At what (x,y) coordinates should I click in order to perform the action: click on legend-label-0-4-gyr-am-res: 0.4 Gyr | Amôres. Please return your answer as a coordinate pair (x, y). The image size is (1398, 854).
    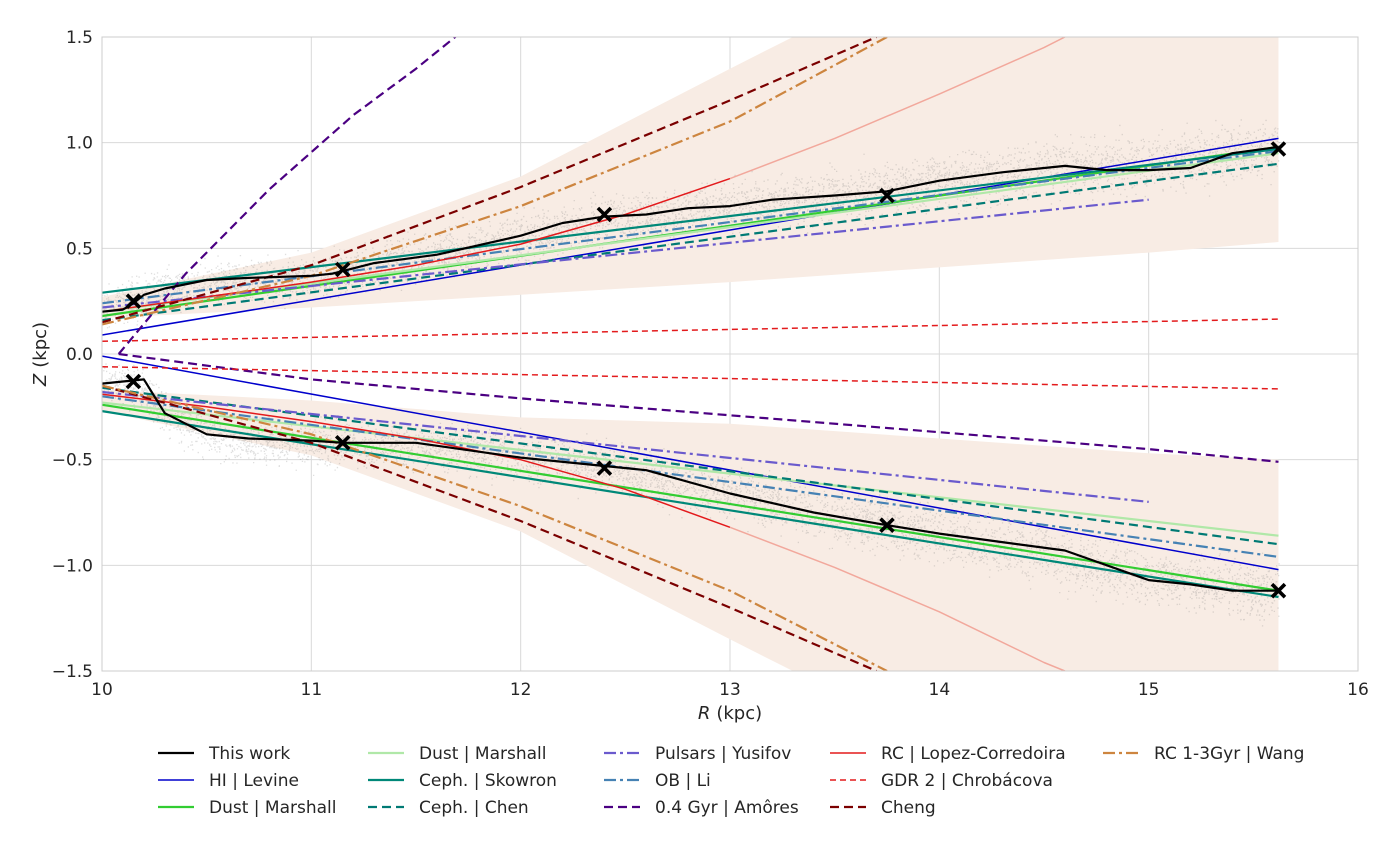
    Looking at the image, I should click on (727, 808).